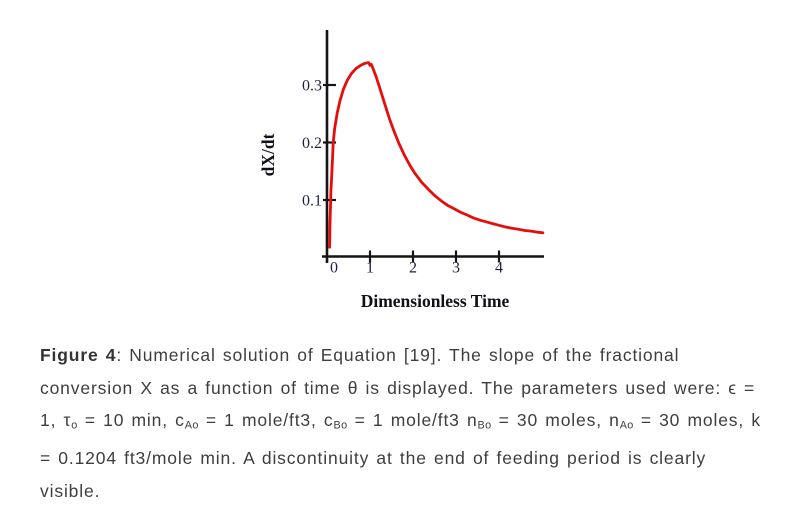 The image size is (789, 508). Describe the element at coordinates (74, 425) in the screenshot. I see `caption-subscript: o` at that location.